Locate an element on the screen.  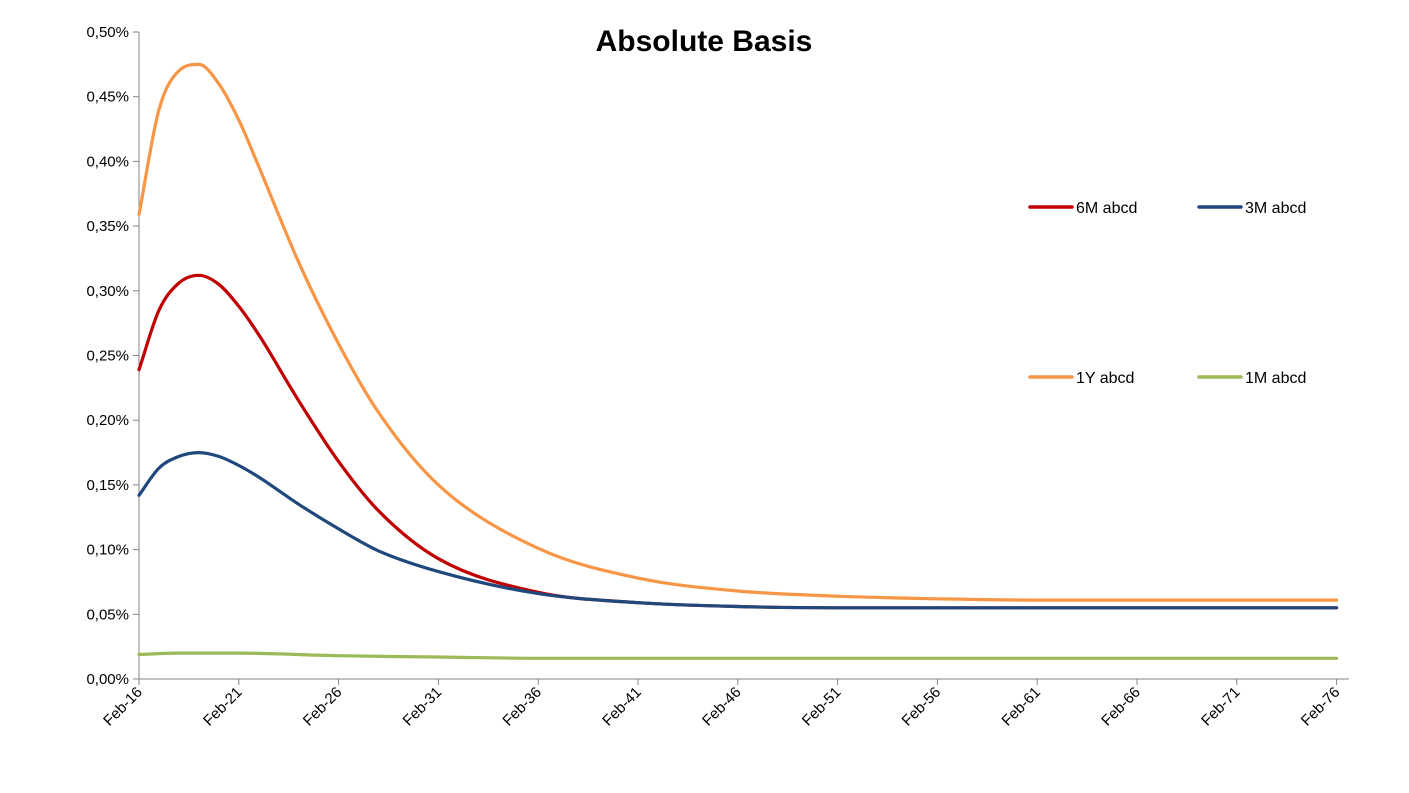
y-tick-label: 0,25% is located at coordinates (107, 356).